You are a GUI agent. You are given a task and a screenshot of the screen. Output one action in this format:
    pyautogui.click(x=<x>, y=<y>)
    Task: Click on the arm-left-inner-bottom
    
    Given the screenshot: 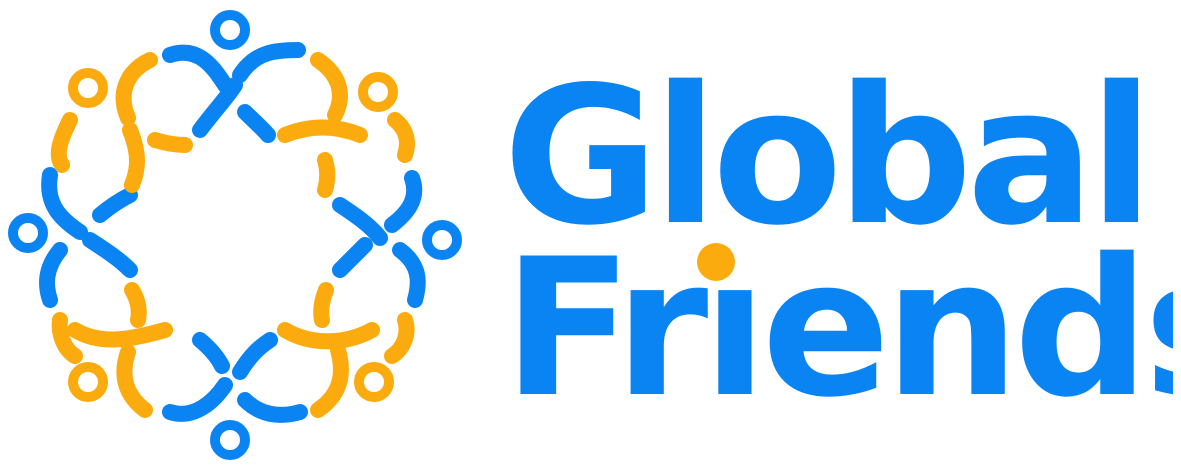 What is the action you would take?
    pyautogui.click(x=110, y=255)
    